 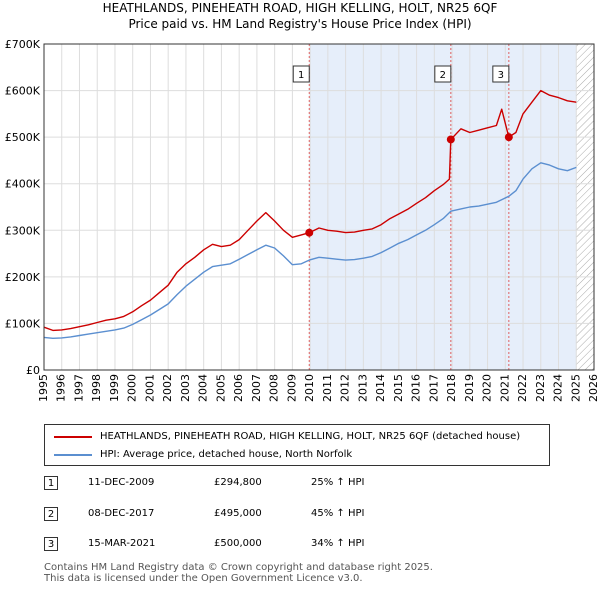 I want to click on x-tick-label: 2005, so click(x=220, y=388).